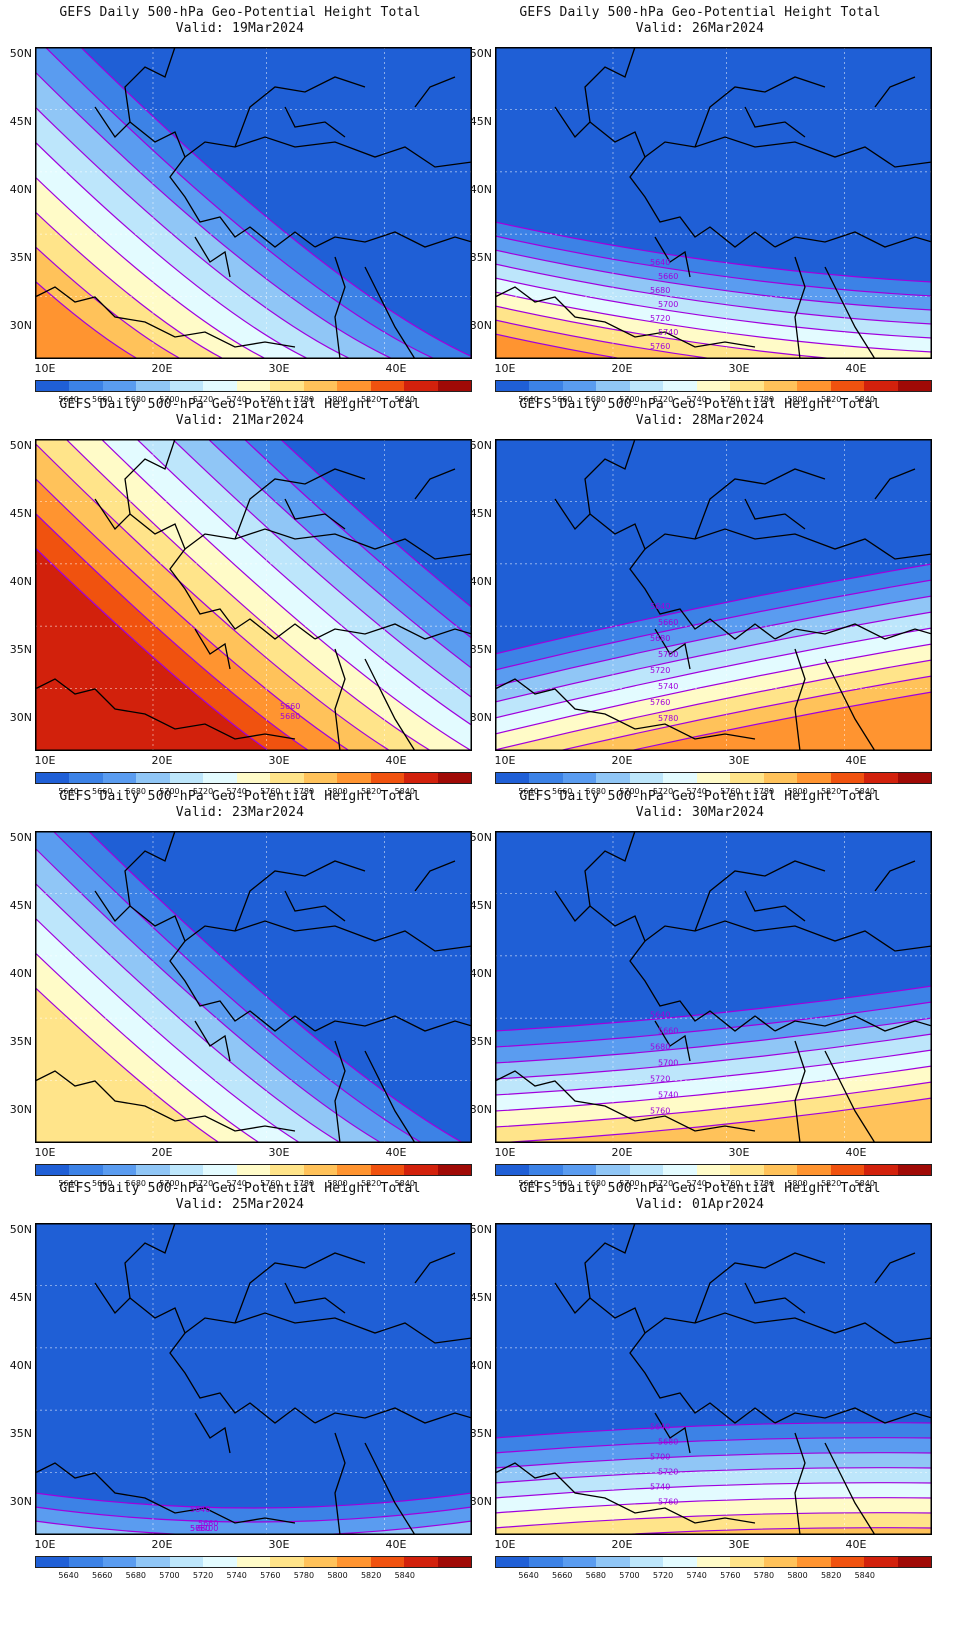 Image resolution: width=964 pixels, height=1640 pixels. I want to click on contour-label: 5720, so click(660, 670).